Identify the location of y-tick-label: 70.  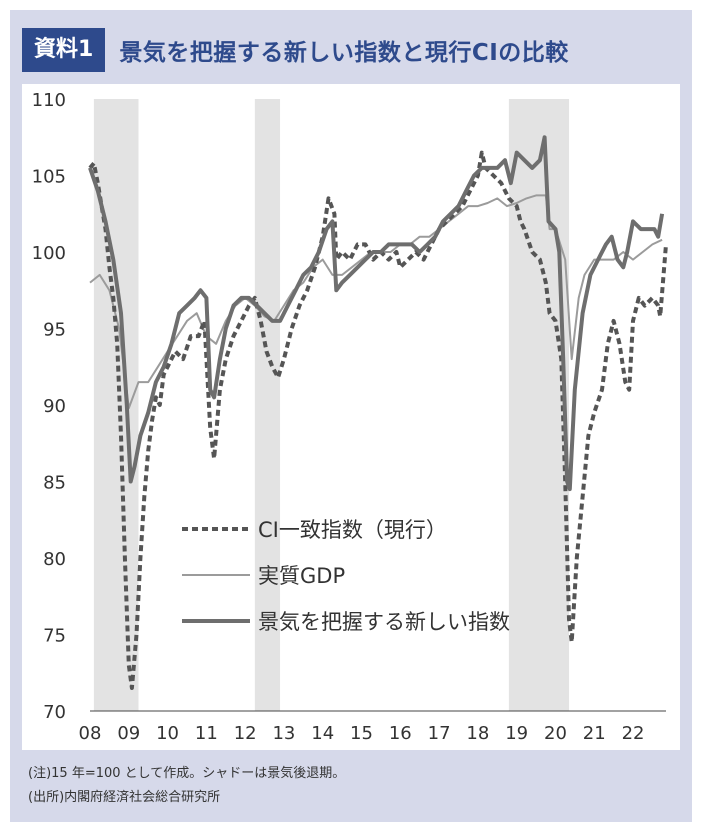
(54, 712).